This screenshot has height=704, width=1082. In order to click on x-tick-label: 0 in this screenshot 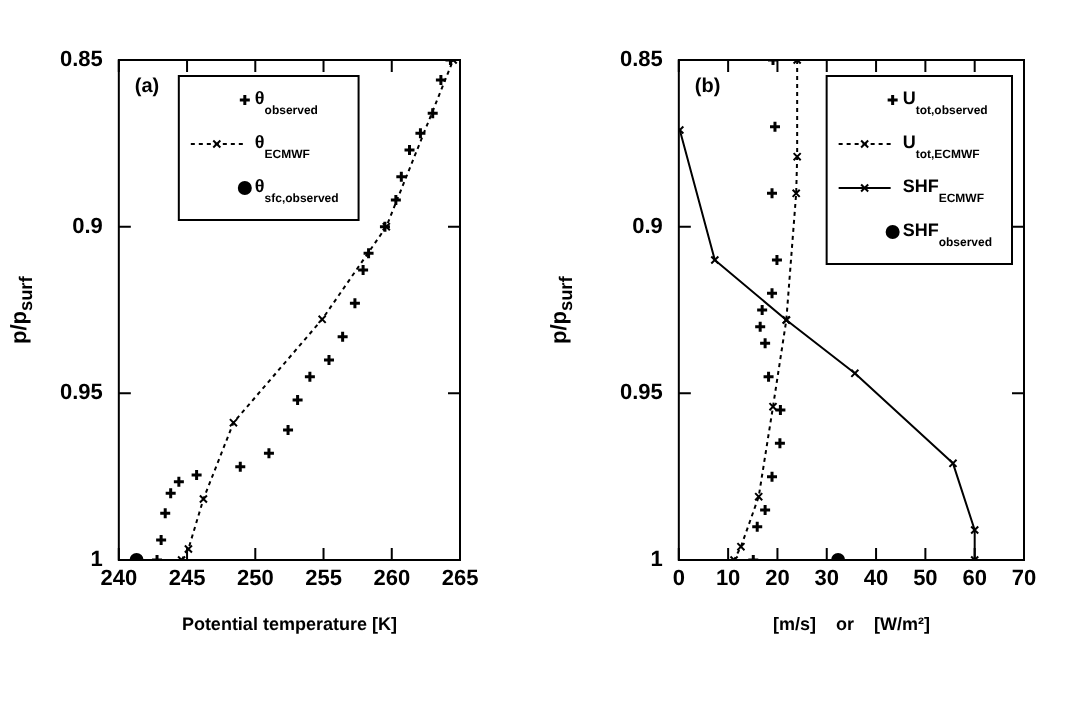, I will do `click(678, 579)`.